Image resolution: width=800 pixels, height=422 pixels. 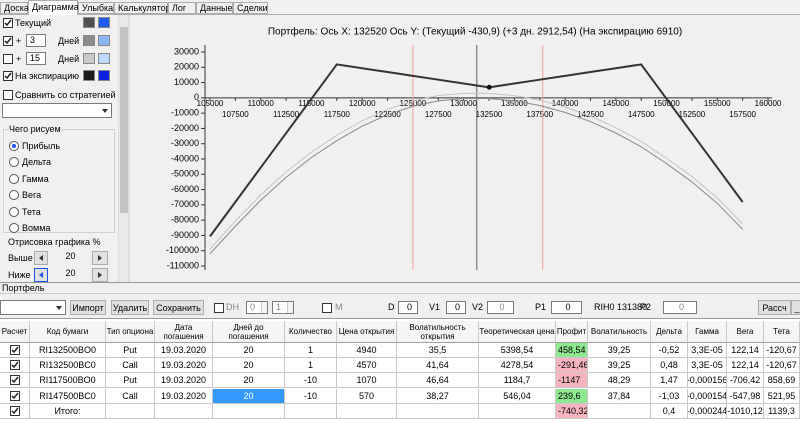 I want to click on table-cell: 458,54, so click(x=572, y=350).